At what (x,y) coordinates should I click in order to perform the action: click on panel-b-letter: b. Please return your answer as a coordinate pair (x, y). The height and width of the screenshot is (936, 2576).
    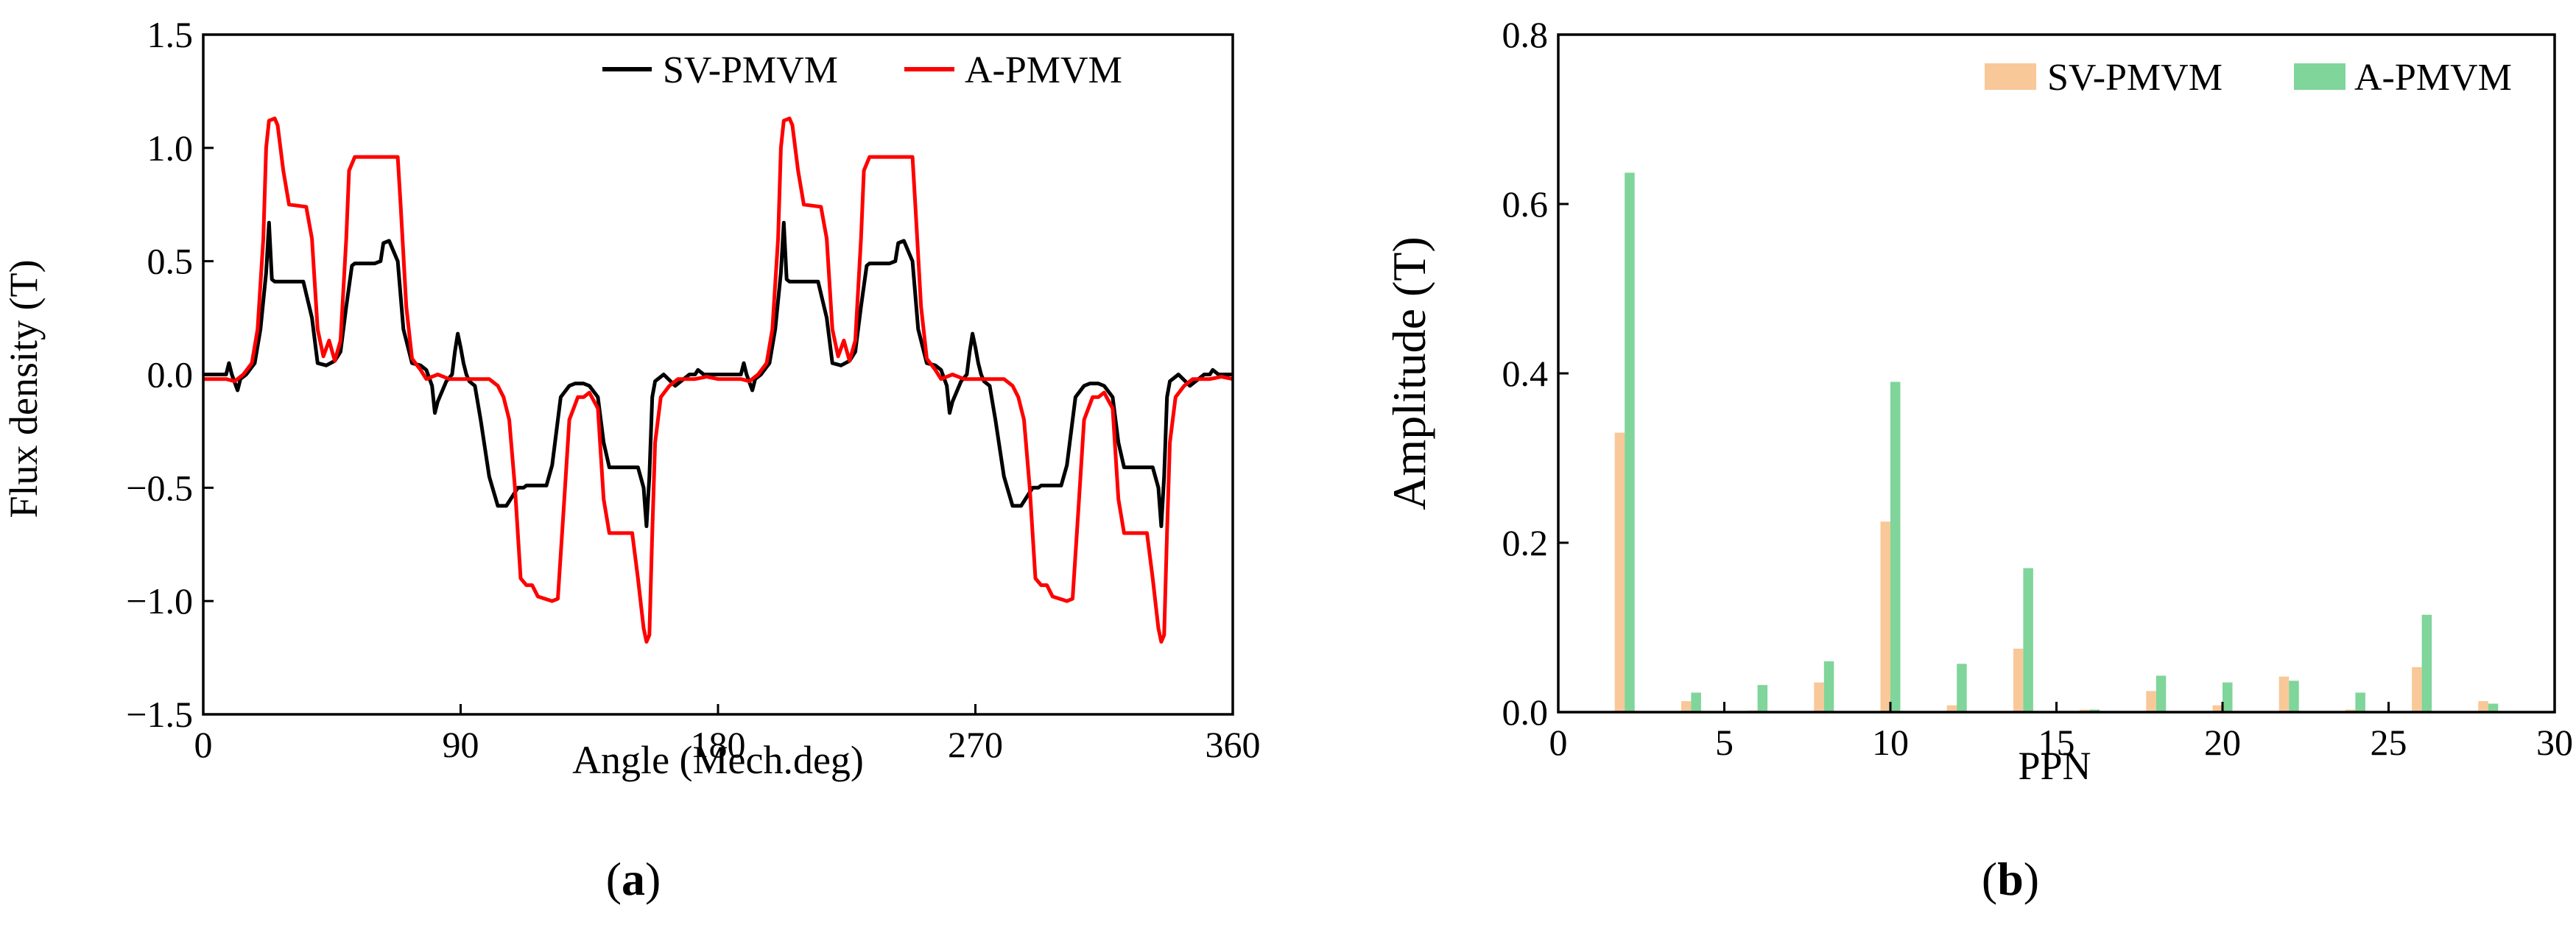
    Looking at the image, I should click on (2010, 879).